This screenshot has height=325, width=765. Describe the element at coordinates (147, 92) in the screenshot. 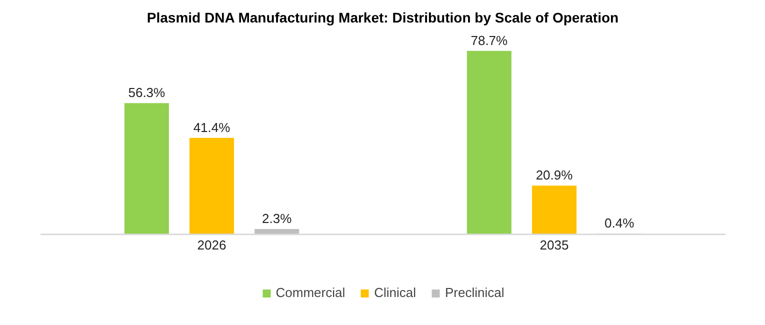

I see `data-label: 56.3%` at that location.